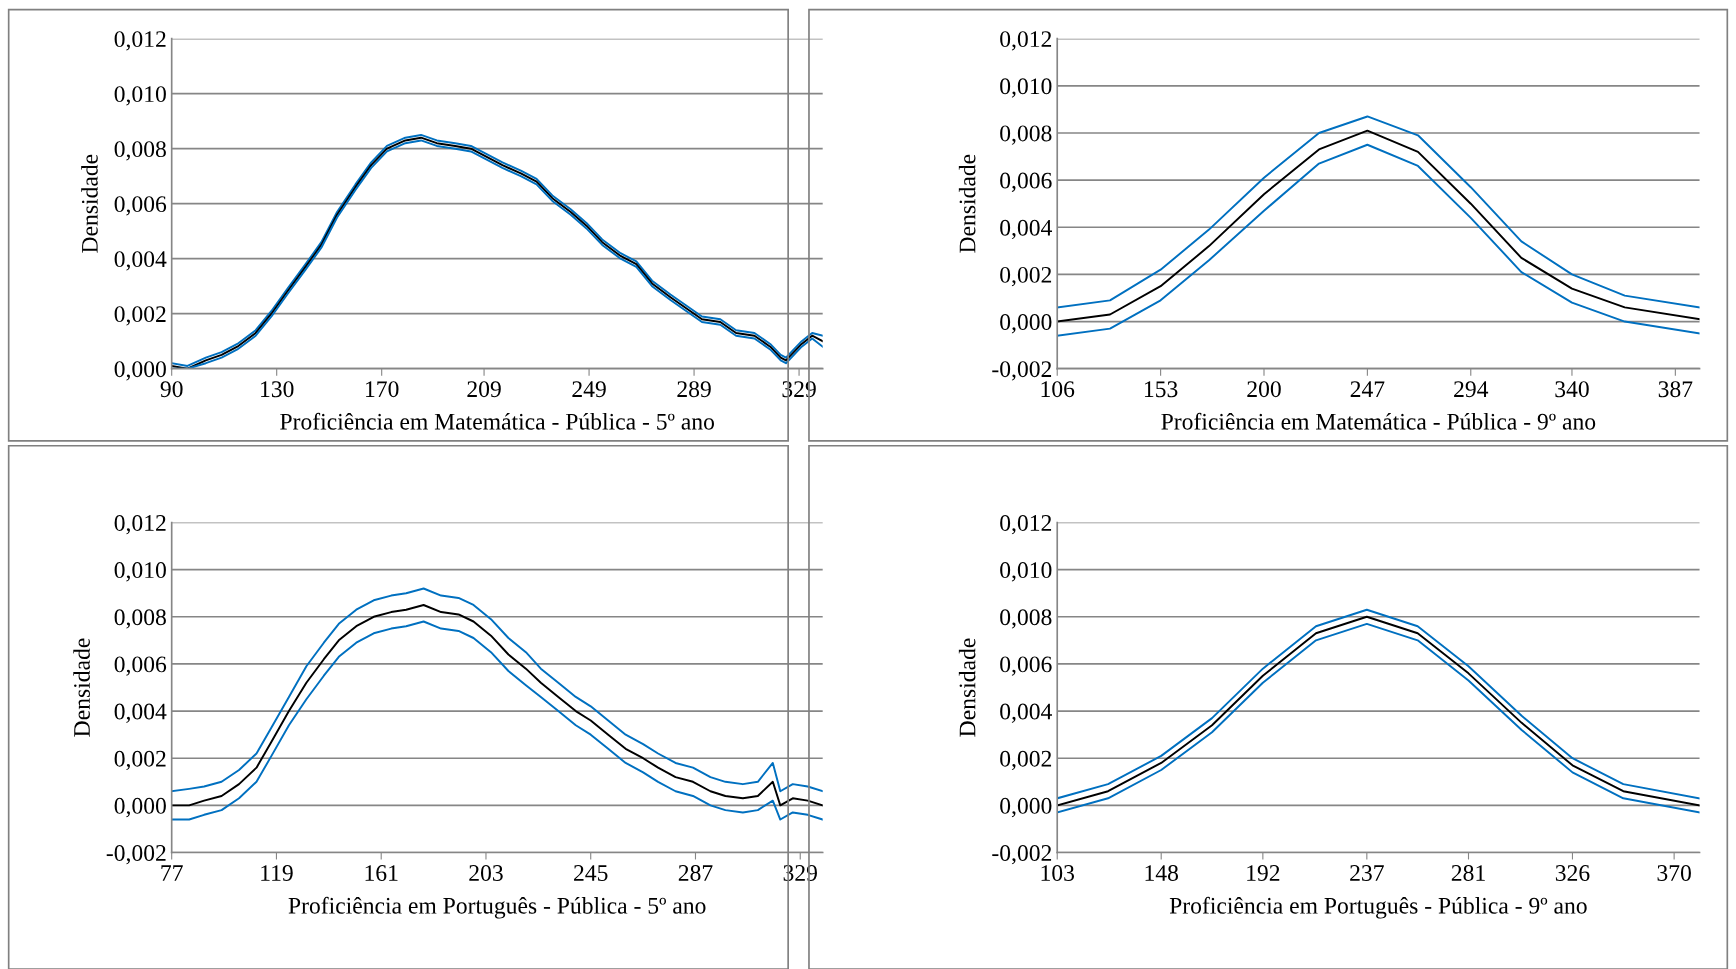 The width and height of the screenshot is (1736, 969). Describe the element at coordinates (484, 389) in the screenshot. I see `x-tick-label: 209` at that location.